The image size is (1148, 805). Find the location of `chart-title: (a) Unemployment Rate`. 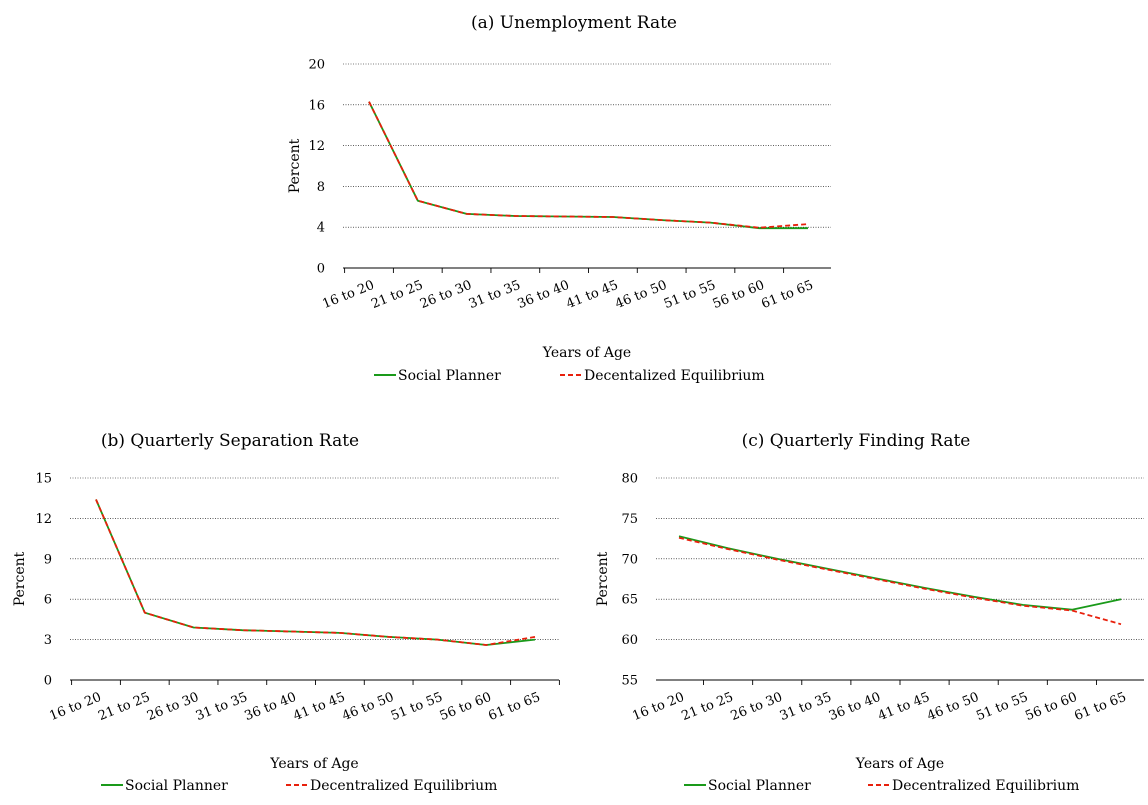

chart-title: (a) Unemployment Rate is located at coordinates (574, 23).